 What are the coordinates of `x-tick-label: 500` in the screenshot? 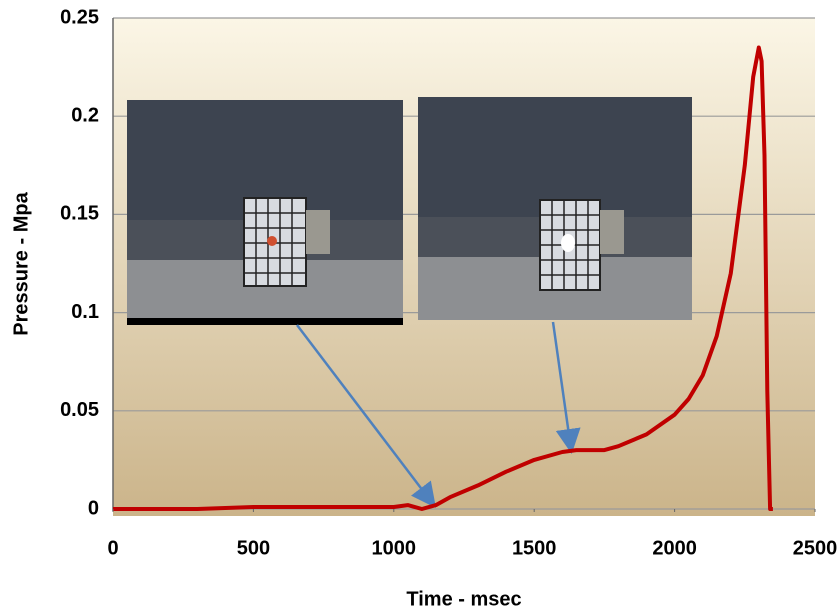 It's located at (253, 548).